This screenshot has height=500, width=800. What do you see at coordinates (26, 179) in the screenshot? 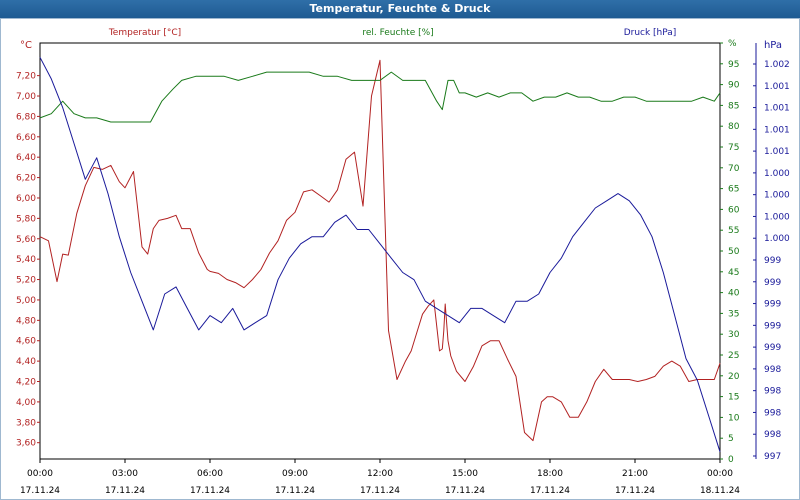
I see `temperature-tick-label: 6,20` at bounding box center [26, 179].